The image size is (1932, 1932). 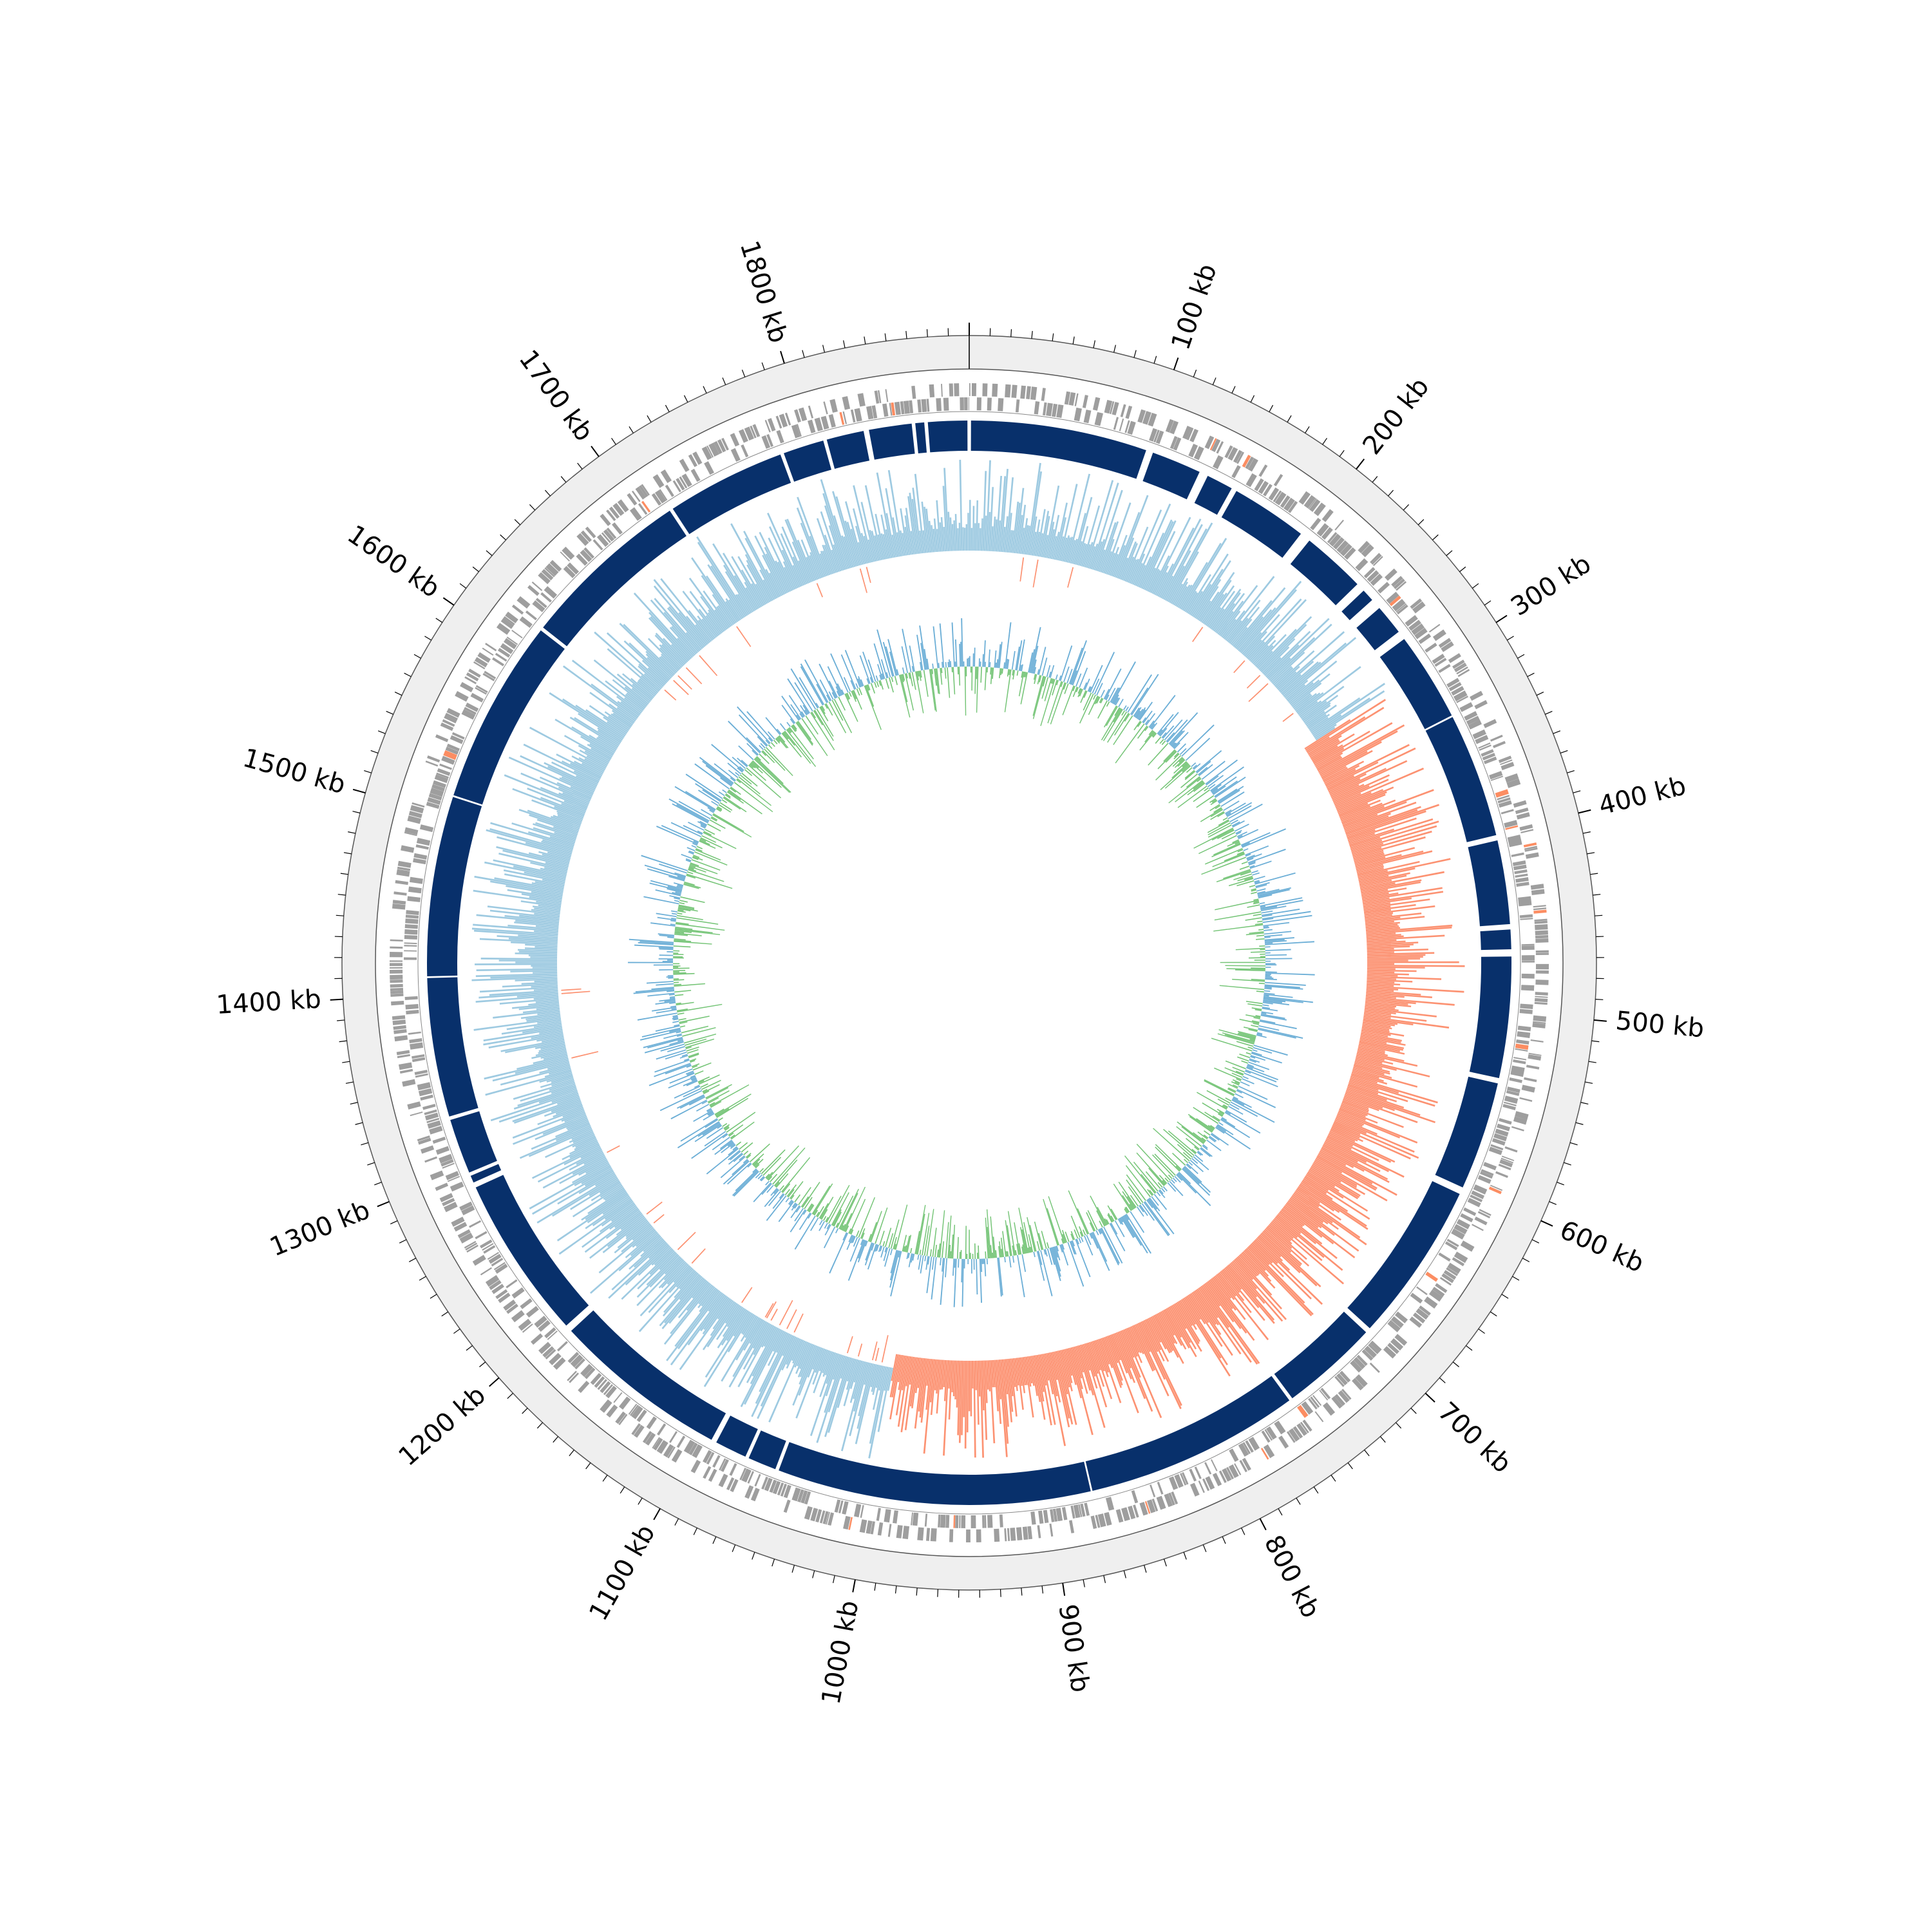 I want to click on tick-label: 1000 kb, so click(x=840, y=1653).